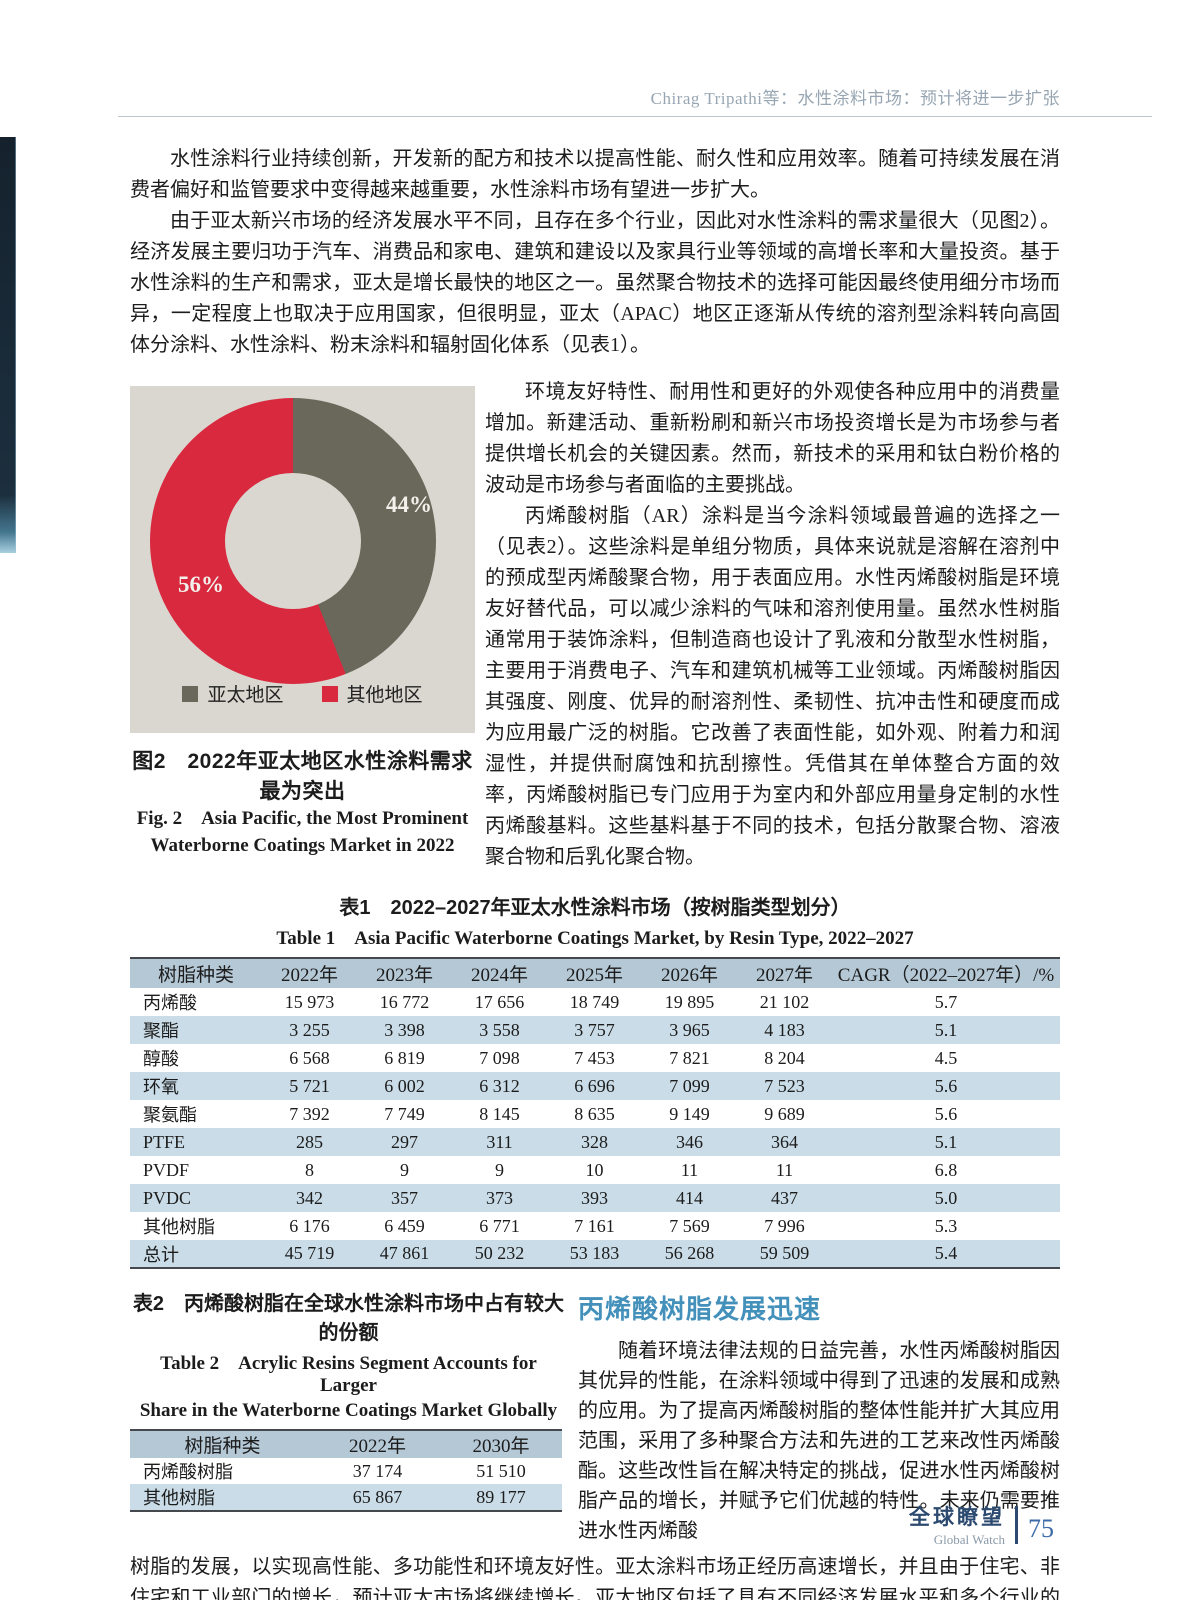 This screenshot has height=1600, width=1187. Describe the element at coordinates (404, 1225) in the screenshot. I see `table-cell: 6 459` at that location.